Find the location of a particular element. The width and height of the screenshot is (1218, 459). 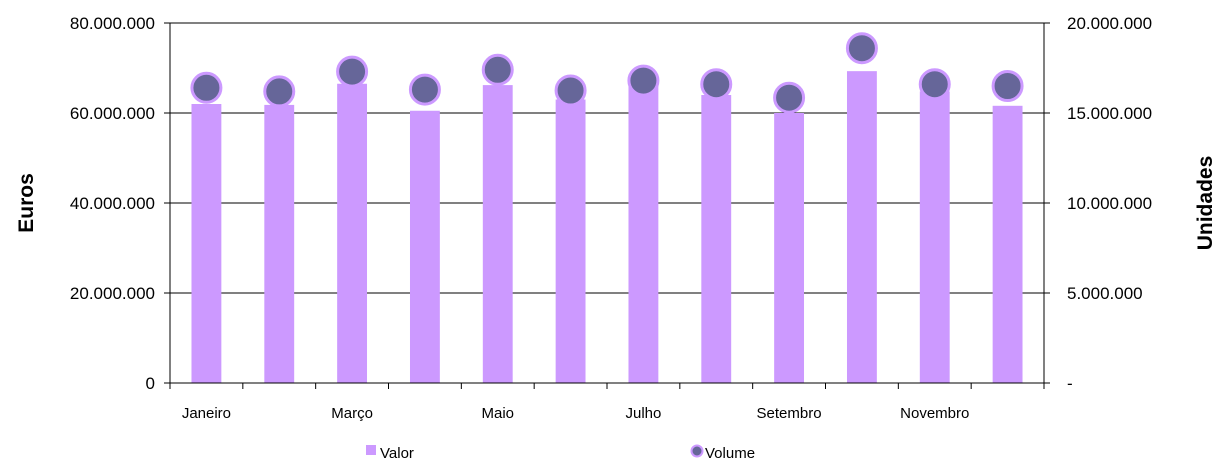

x-tick-label: Janeiro is located at coordinates (206, 413).